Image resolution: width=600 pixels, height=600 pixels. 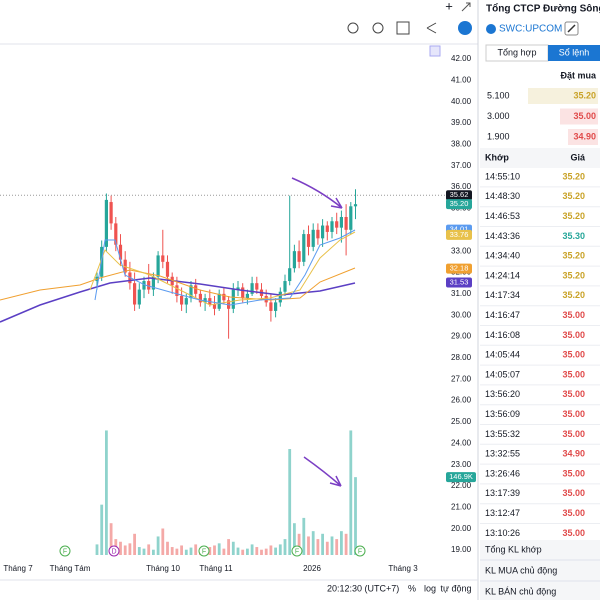 I want to click on y-tick-label: 28.00, so click(x=461, y=357).